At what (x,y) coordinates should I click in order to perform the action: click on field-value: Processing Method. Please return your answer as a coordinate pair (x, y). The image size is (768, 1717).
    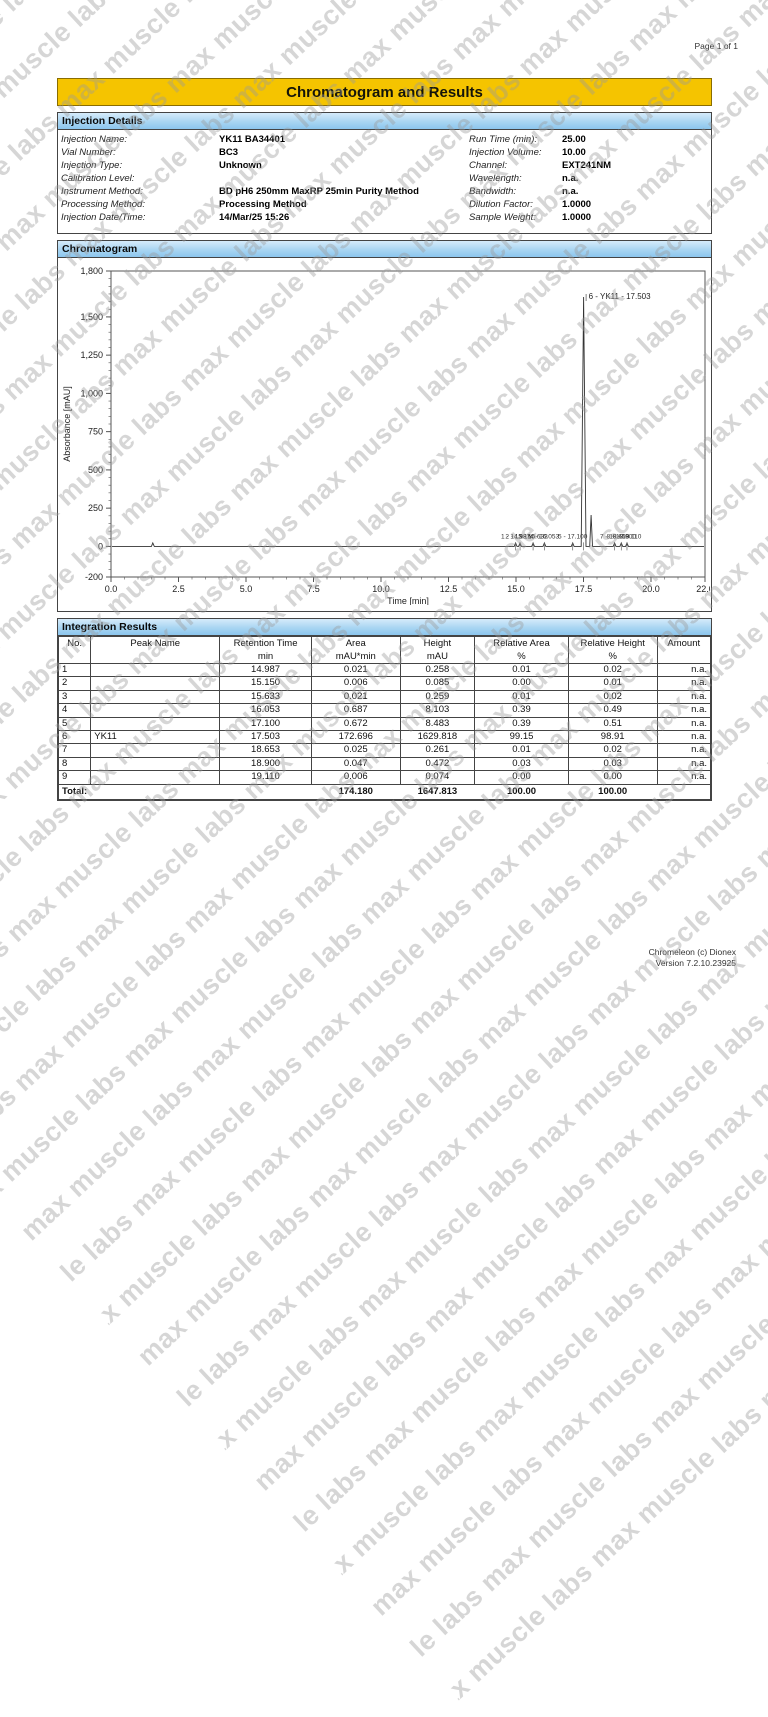
    Looking at the image, I should click on (263, 204).